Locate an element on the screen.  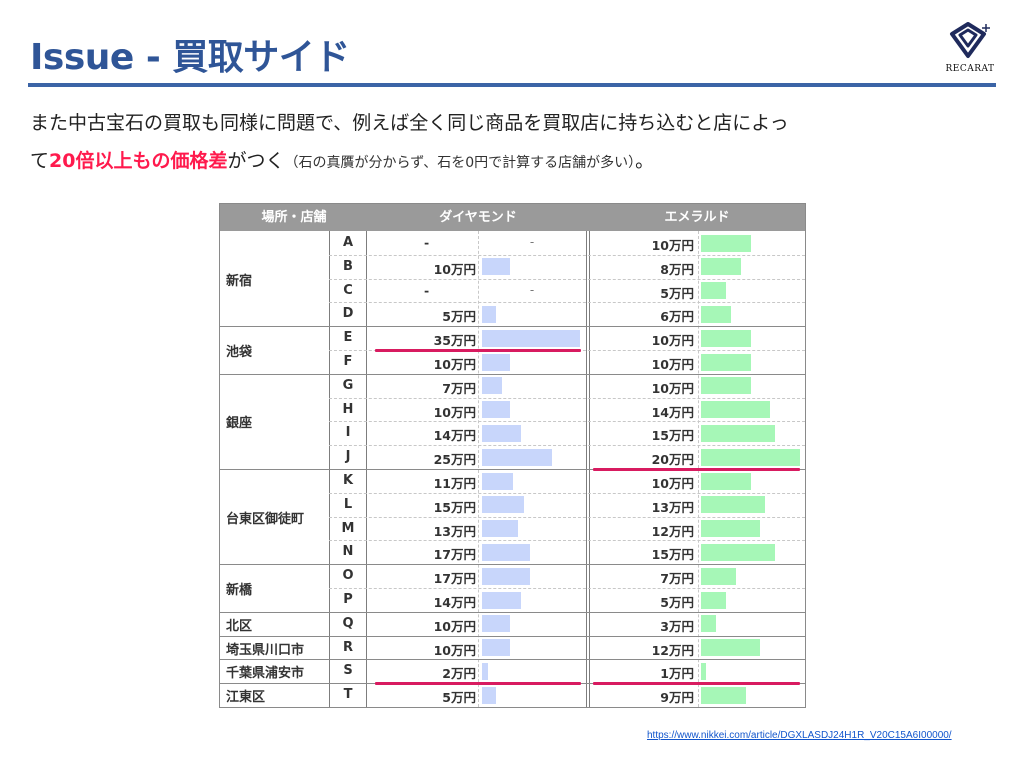
area-label: 新宿 is located at coordinates (239, 281).